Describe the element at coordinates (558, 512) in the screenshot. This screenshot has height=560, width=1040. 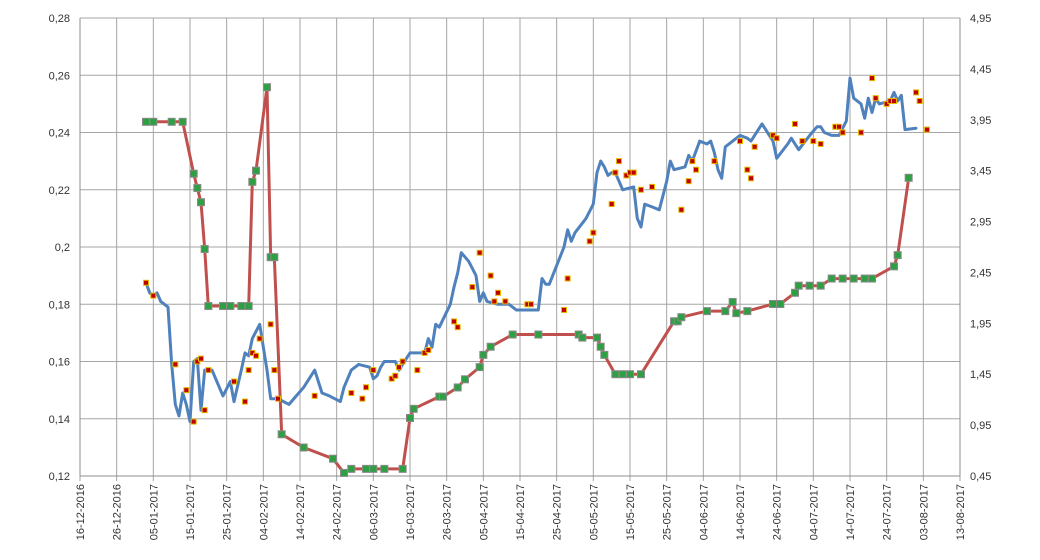
I see `x-tick-label: 25-04-2017` at that location.